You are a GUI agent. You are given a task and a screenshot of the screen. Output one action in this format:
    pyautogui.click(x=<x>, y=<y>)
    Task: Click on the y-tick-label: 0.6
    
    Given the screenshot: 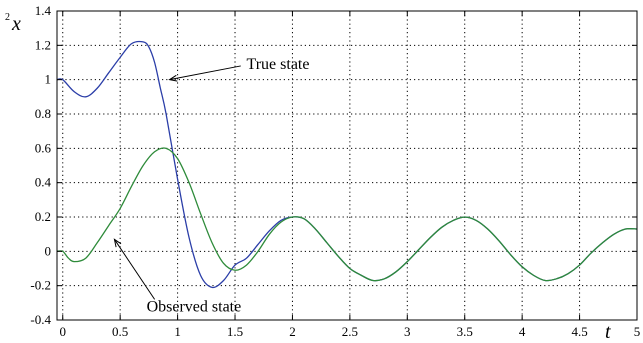 What is the action you would take?
    pyautogui.click(x=43, y=147)
    